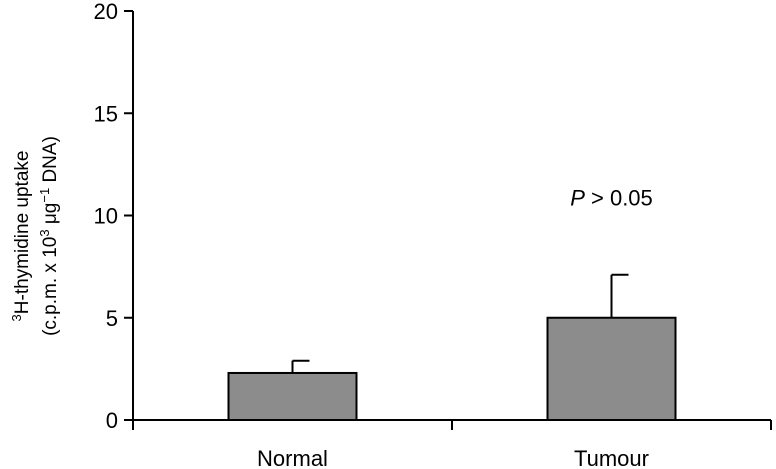  What do you see at coordinates (112, 420) in the screenshot?
I see `y-tick-label: 0` at bounding box center [112, 420].